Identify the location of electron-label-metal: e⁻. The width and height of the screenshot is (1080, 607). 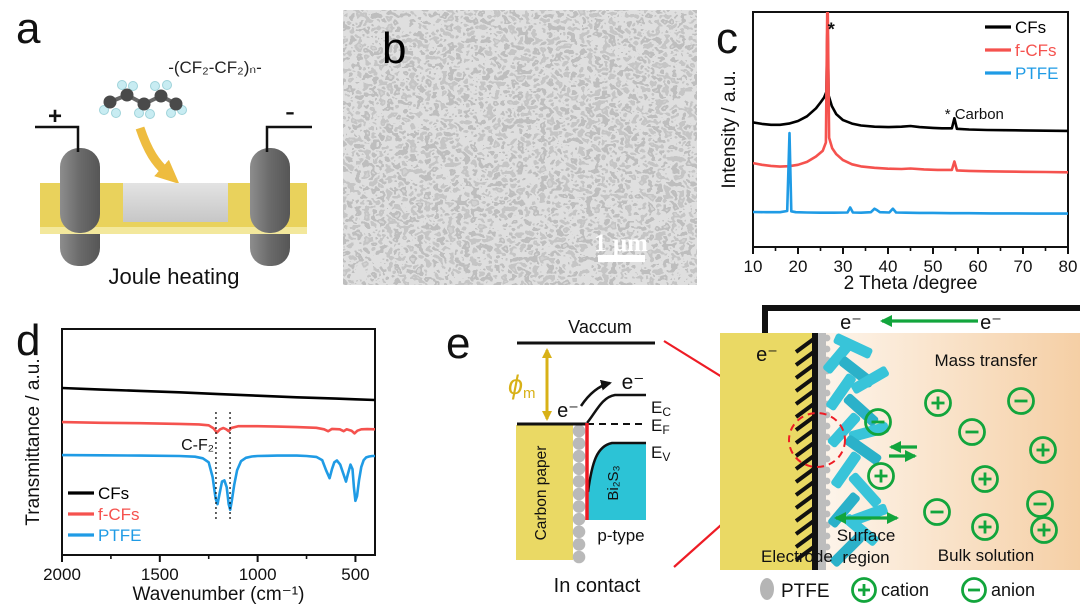
(568, 411).